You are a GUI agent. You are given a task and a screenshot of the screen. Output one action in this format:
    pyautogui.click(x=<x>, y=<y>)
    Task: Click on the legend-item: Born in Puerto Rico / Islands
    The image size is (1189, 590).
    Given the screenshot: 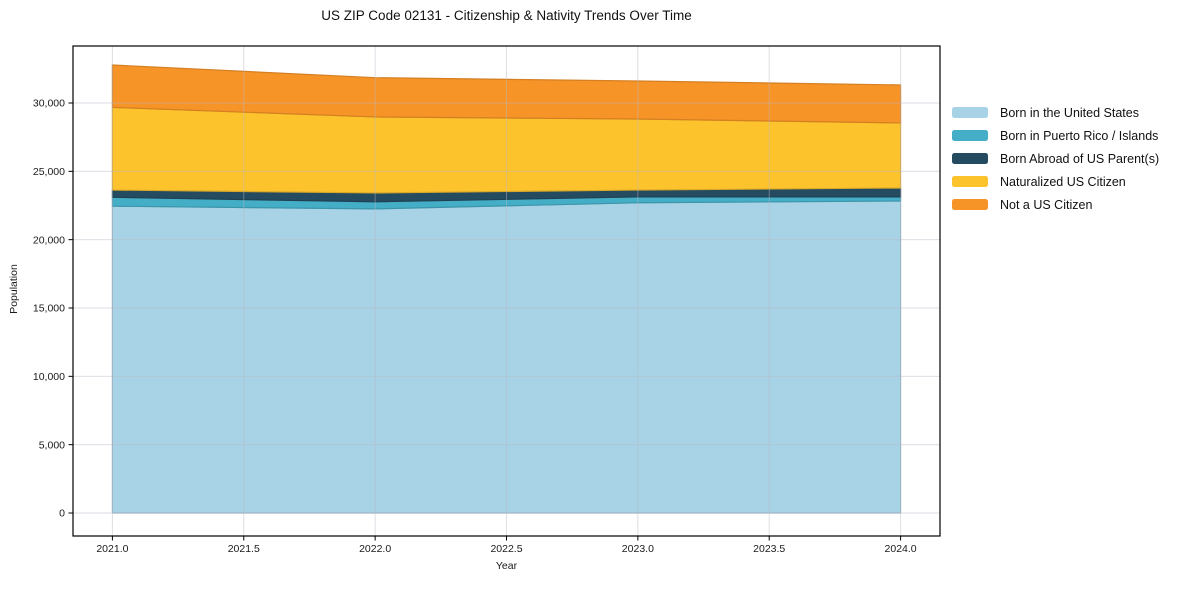 What is the action you would take?
    pyautogui.click(x=1055, y=135)
    